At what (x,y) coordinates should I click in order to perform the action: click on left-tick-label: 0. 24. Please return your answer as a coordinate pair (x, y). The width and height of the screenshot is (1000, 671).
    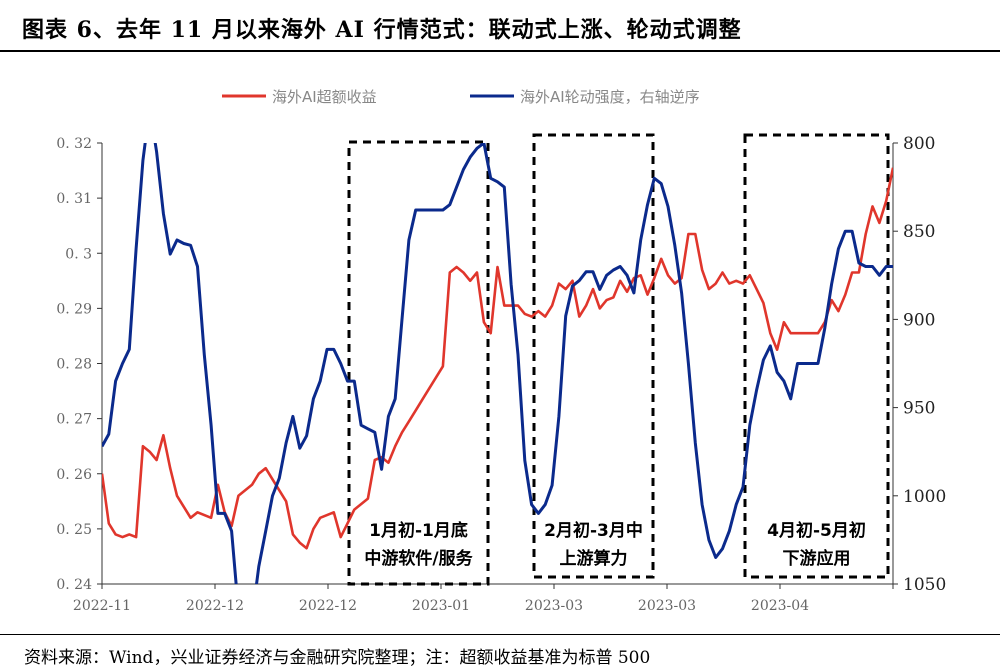
    Looking at the image, I should click on (74, 585).